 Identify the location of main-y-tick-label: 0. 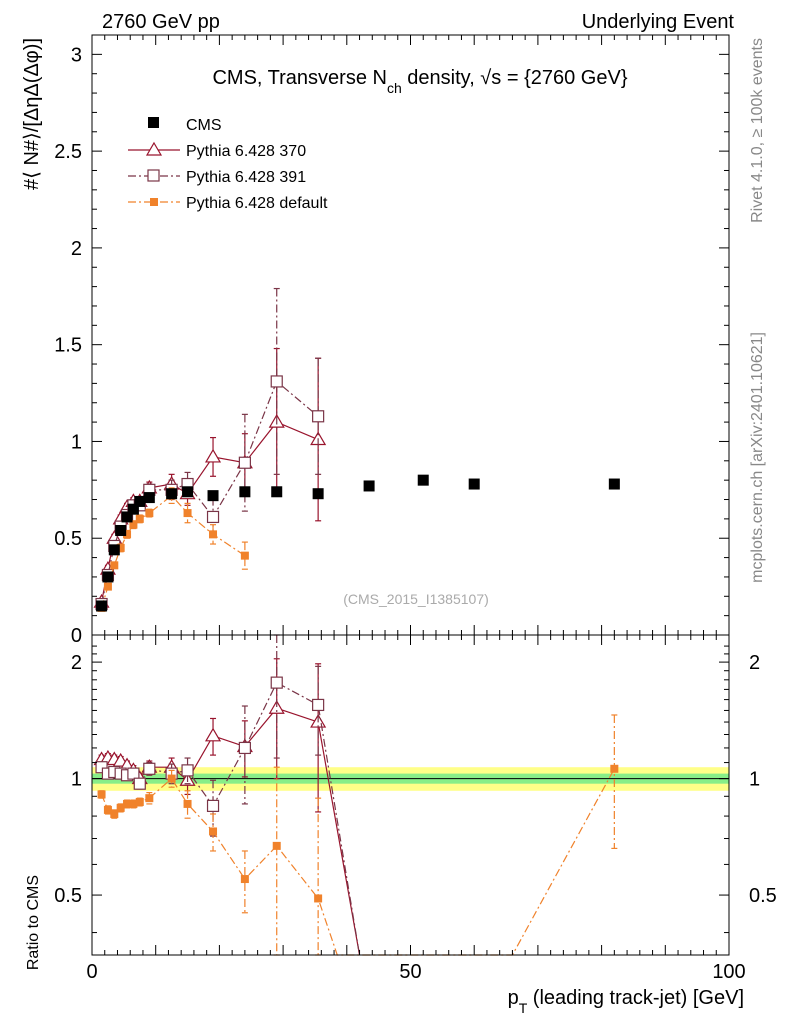
(76, 636).